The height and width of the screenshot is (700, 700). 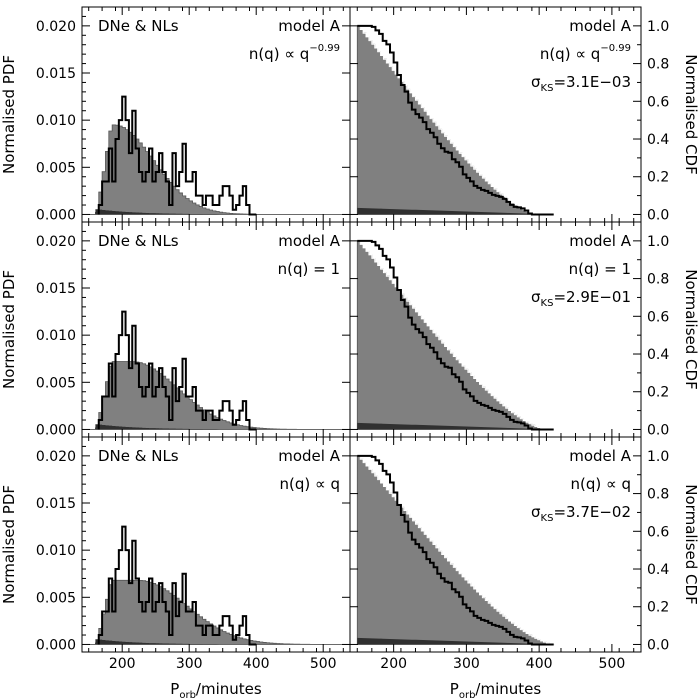 What do you see at coordinates (229, 689) in the screenshot?
I see `x-label-rest: /minutes` at bounding box center [229, 689].